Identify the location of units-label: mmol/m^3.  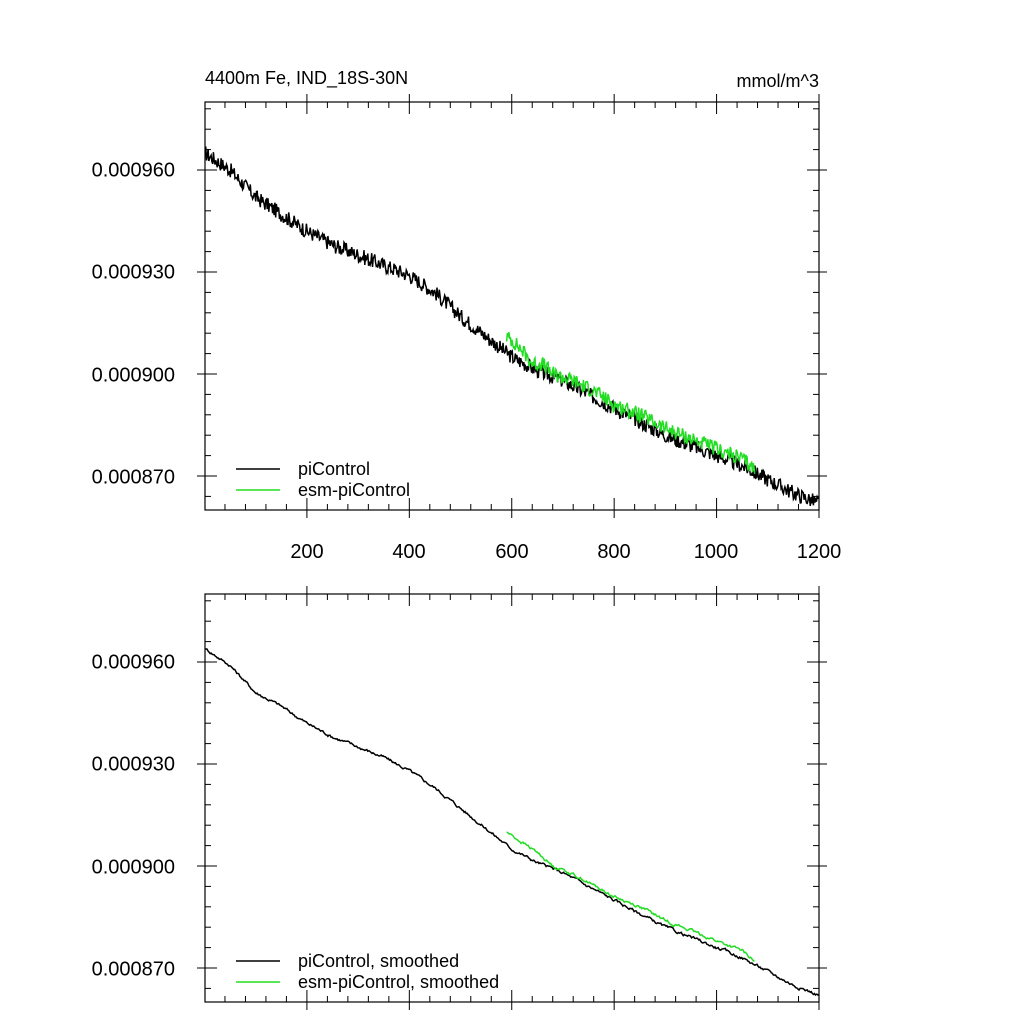
(778, 81).